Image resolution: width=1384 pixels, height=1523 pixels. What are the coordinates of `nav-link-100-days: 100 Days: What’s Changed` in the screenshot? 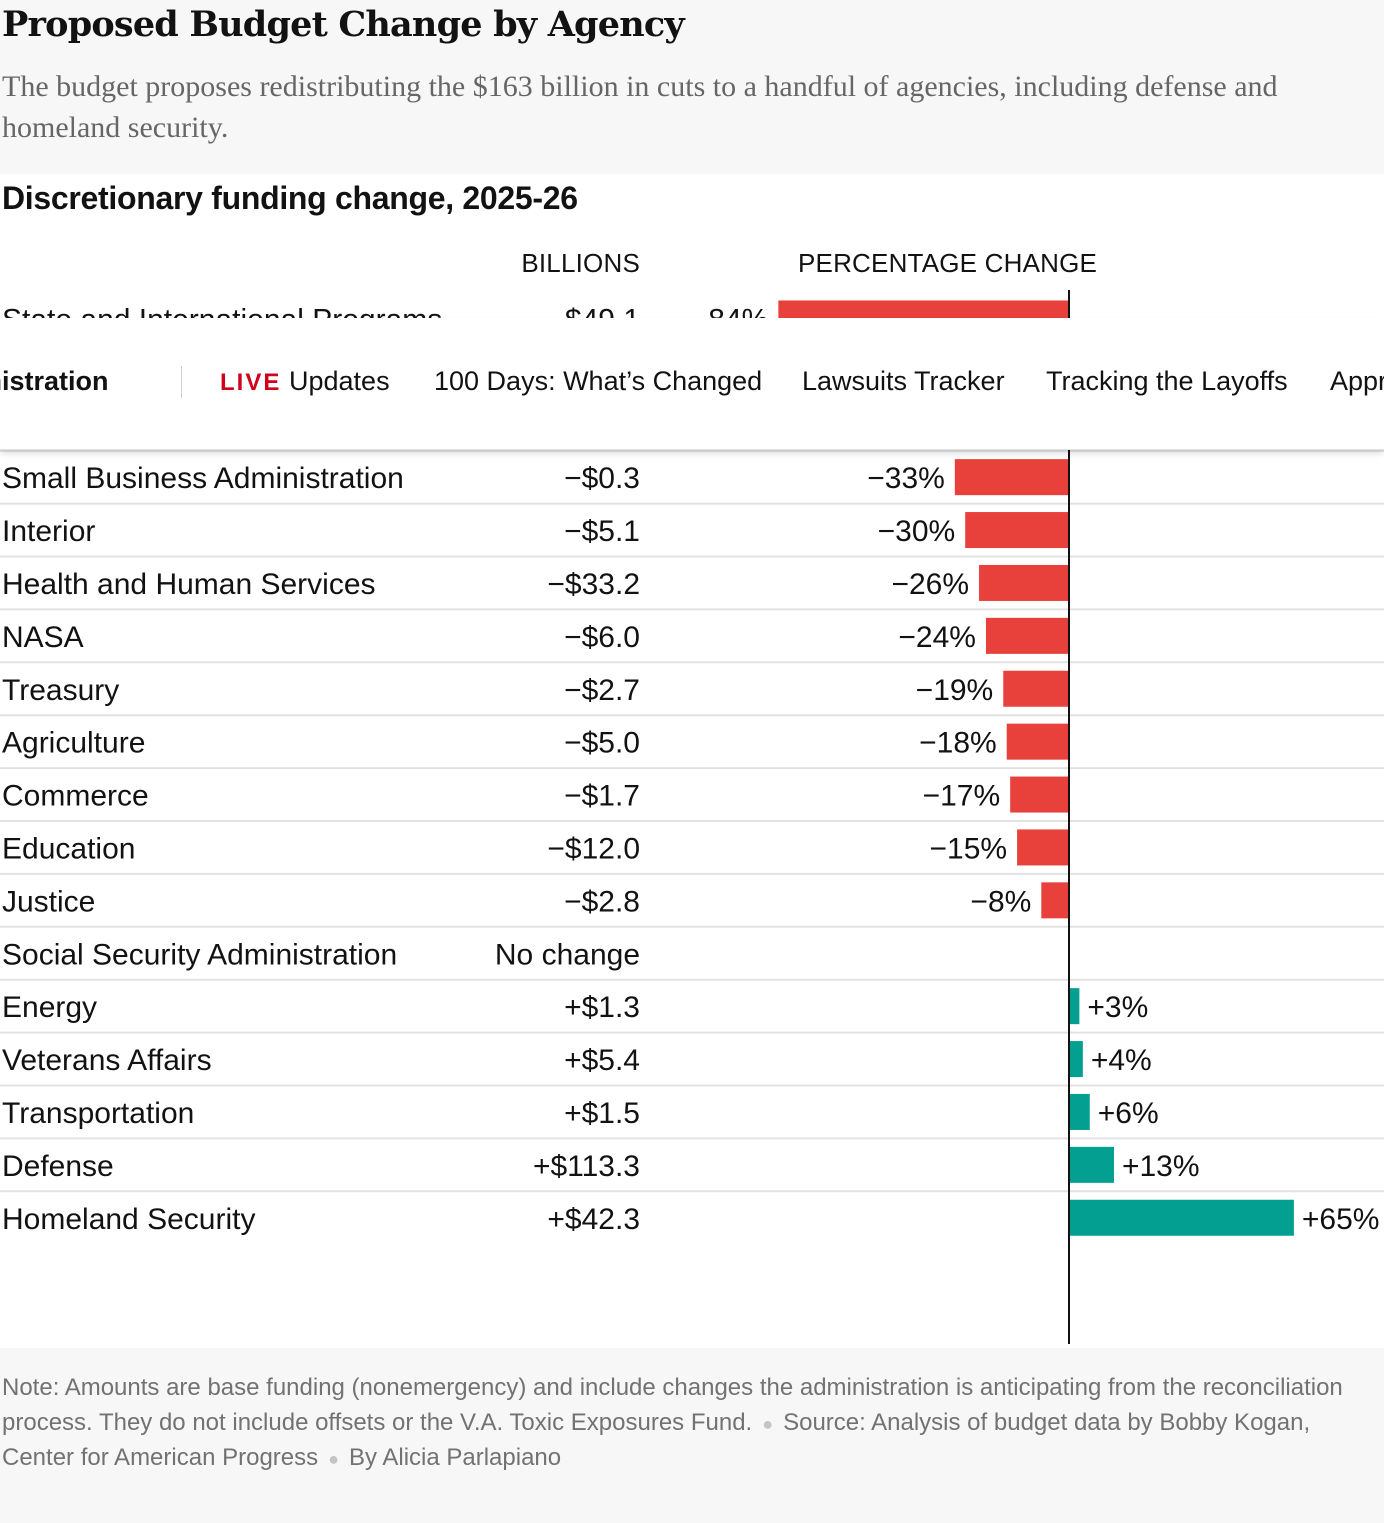 It's located at (598, 381).